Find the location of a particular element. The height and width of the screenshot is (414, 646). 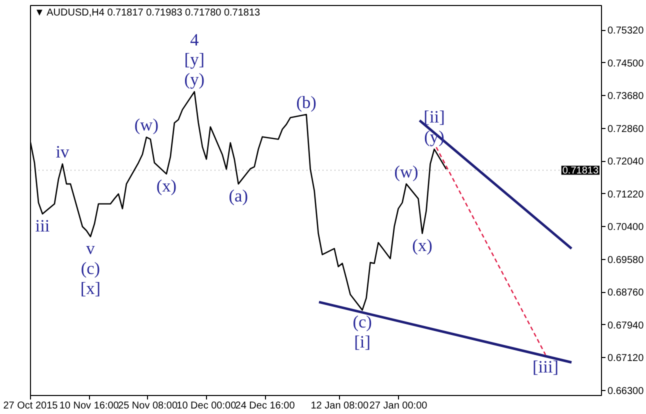

x-tick-label: 24 Dec 16:00 is located at coordinates (265, 406).